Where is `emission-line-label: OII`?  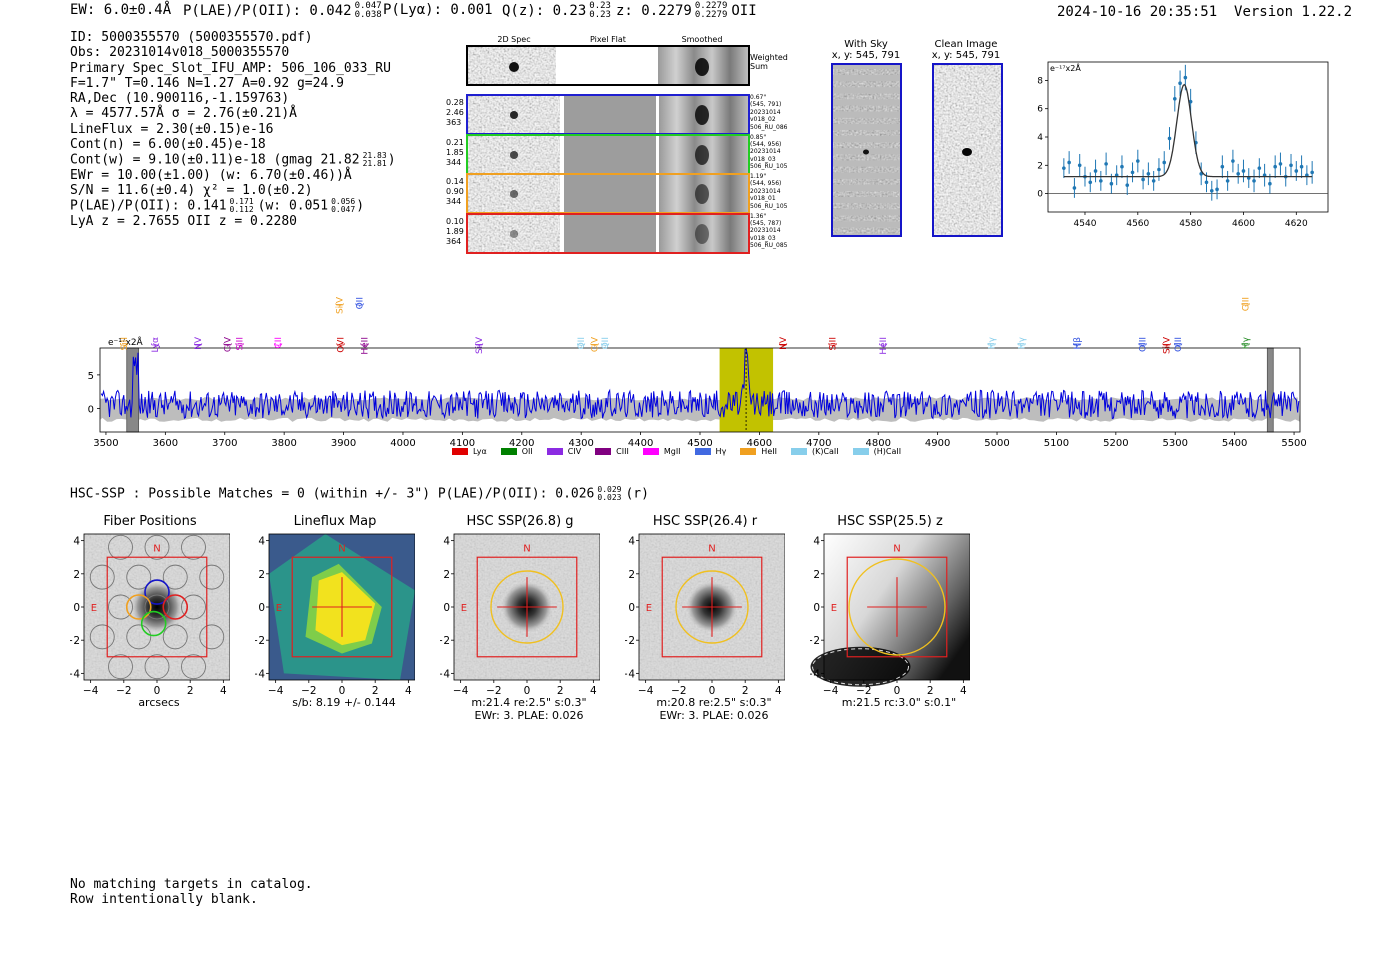
emission-line-label: OII is located at coordinates (582, 343).